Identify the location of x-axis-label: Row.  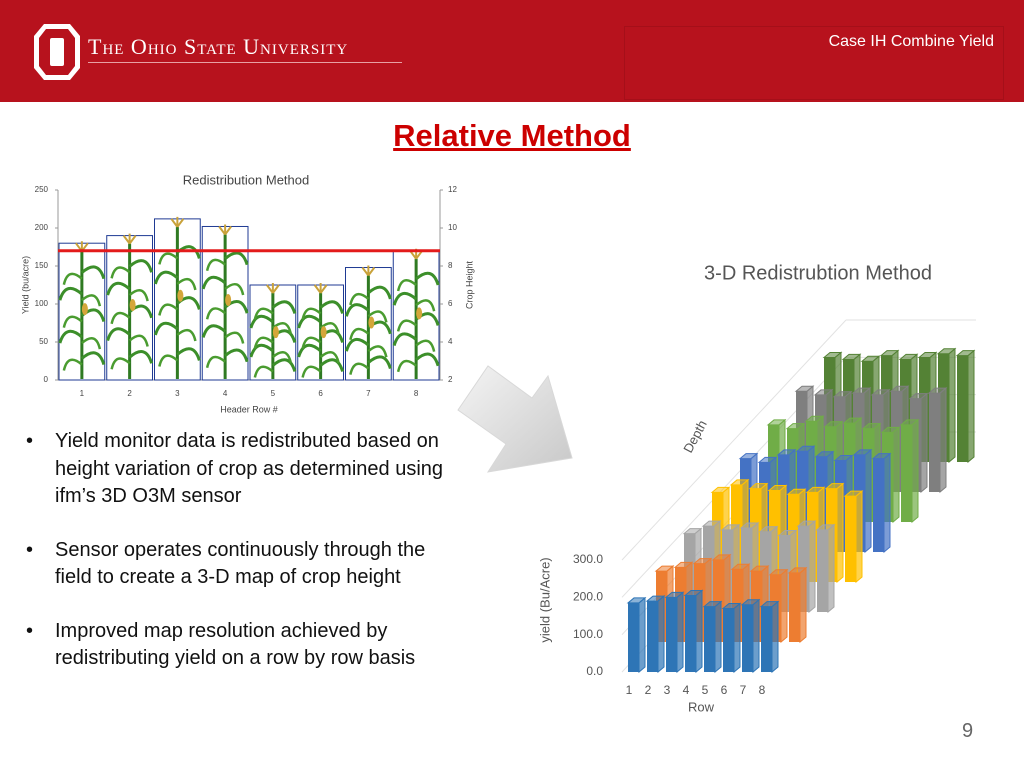
(701, 706).